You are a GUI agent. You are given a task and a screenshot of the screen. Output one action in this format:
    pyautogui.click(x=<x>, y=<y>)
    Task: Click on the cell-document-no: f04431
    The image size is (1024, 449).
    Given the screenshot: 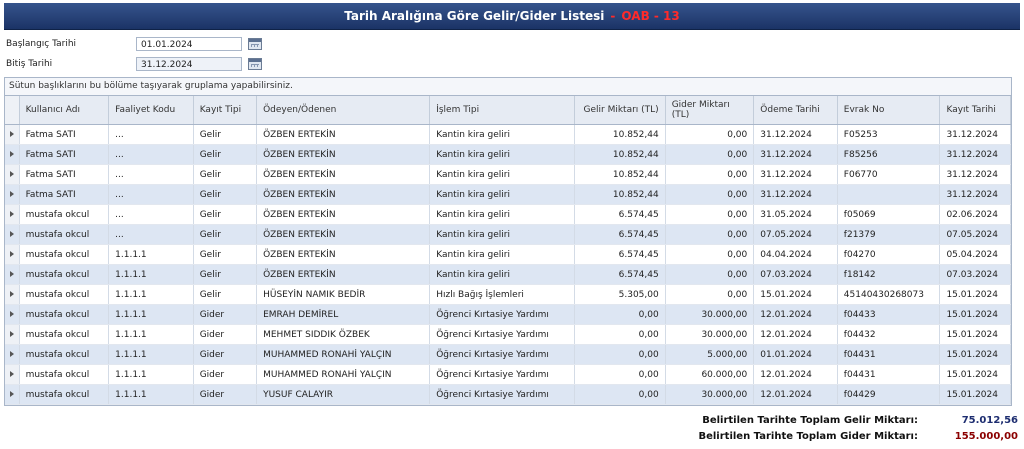 What is the action you would take?
    pyautogui.click(x=889, y=354)
    